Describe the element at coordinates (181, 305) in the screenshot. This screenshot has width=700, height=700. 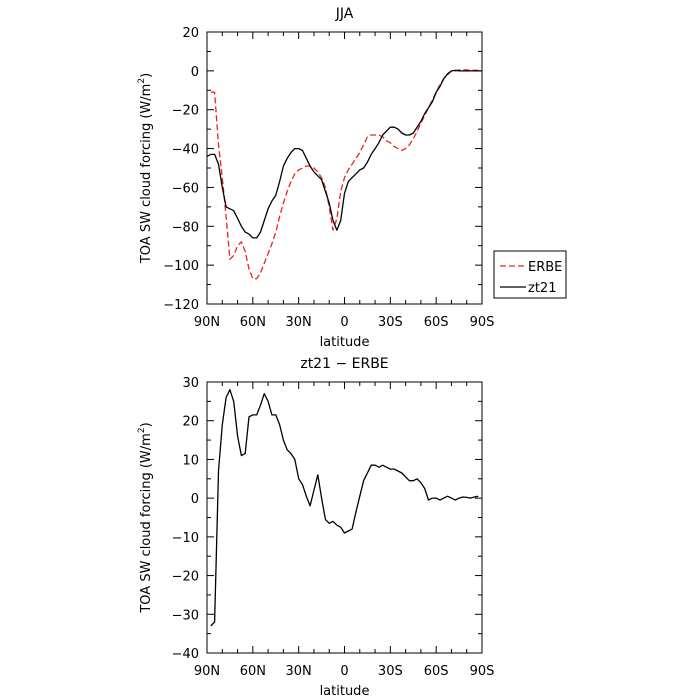
I see `top-y-tick-label: −120` at that location.